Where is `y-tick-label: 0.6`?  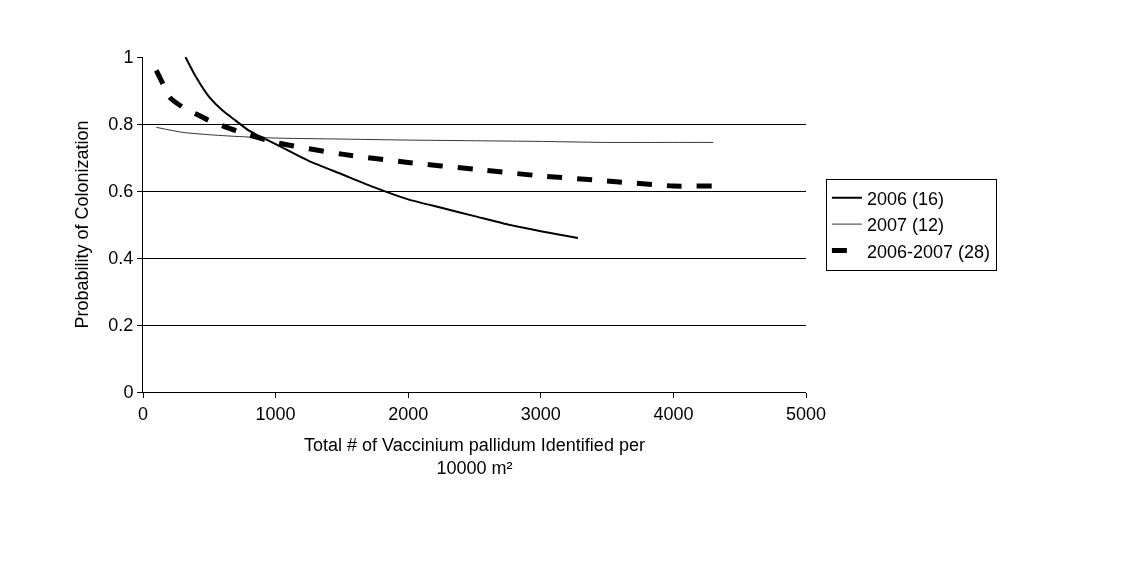 y-tick-label: 0.6 is located at coordinates (121, 191).